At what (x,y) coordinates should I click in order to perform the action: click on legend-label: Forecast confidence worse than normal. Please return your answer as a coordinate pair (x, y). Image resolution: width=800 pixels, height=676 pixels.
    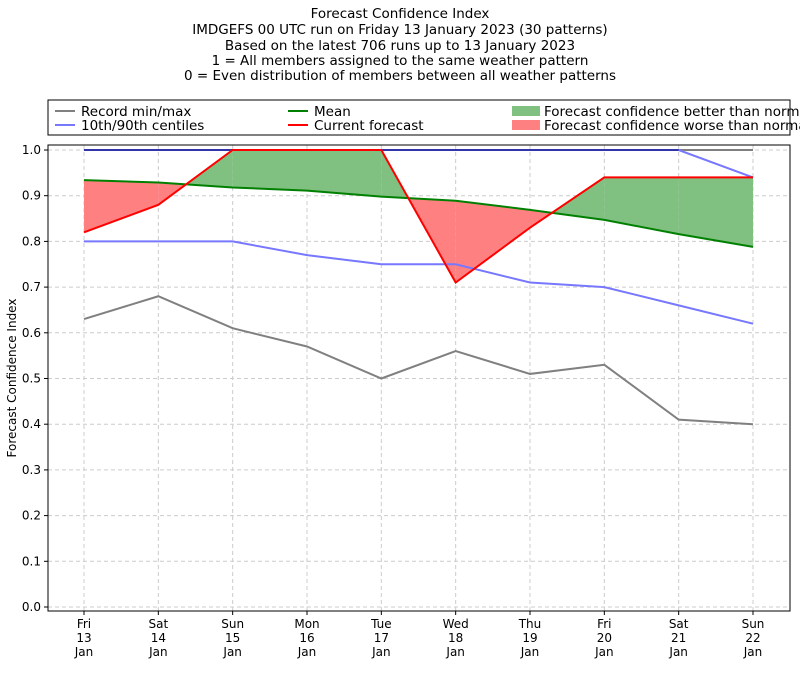
    Looking at the image, I should click on (672, 126).